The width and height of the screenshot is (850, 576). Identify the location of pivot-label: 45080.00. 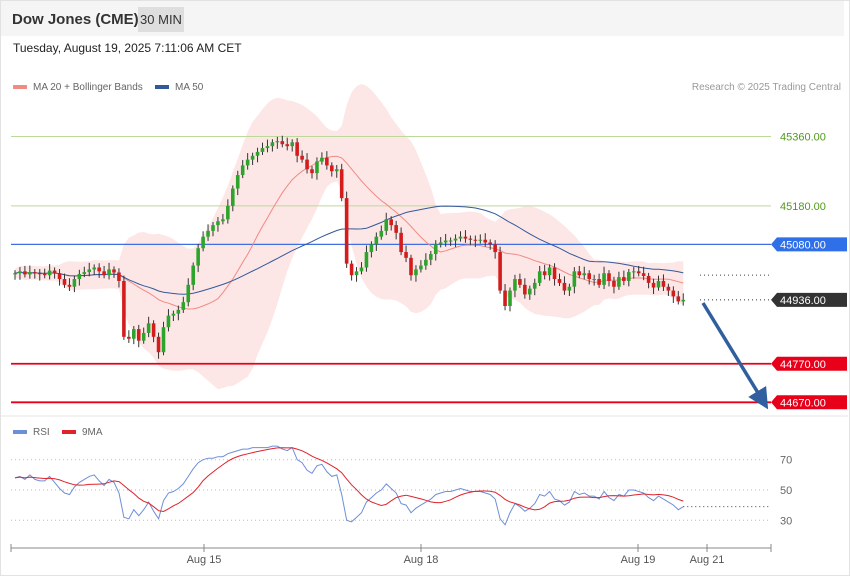
(803, 245).